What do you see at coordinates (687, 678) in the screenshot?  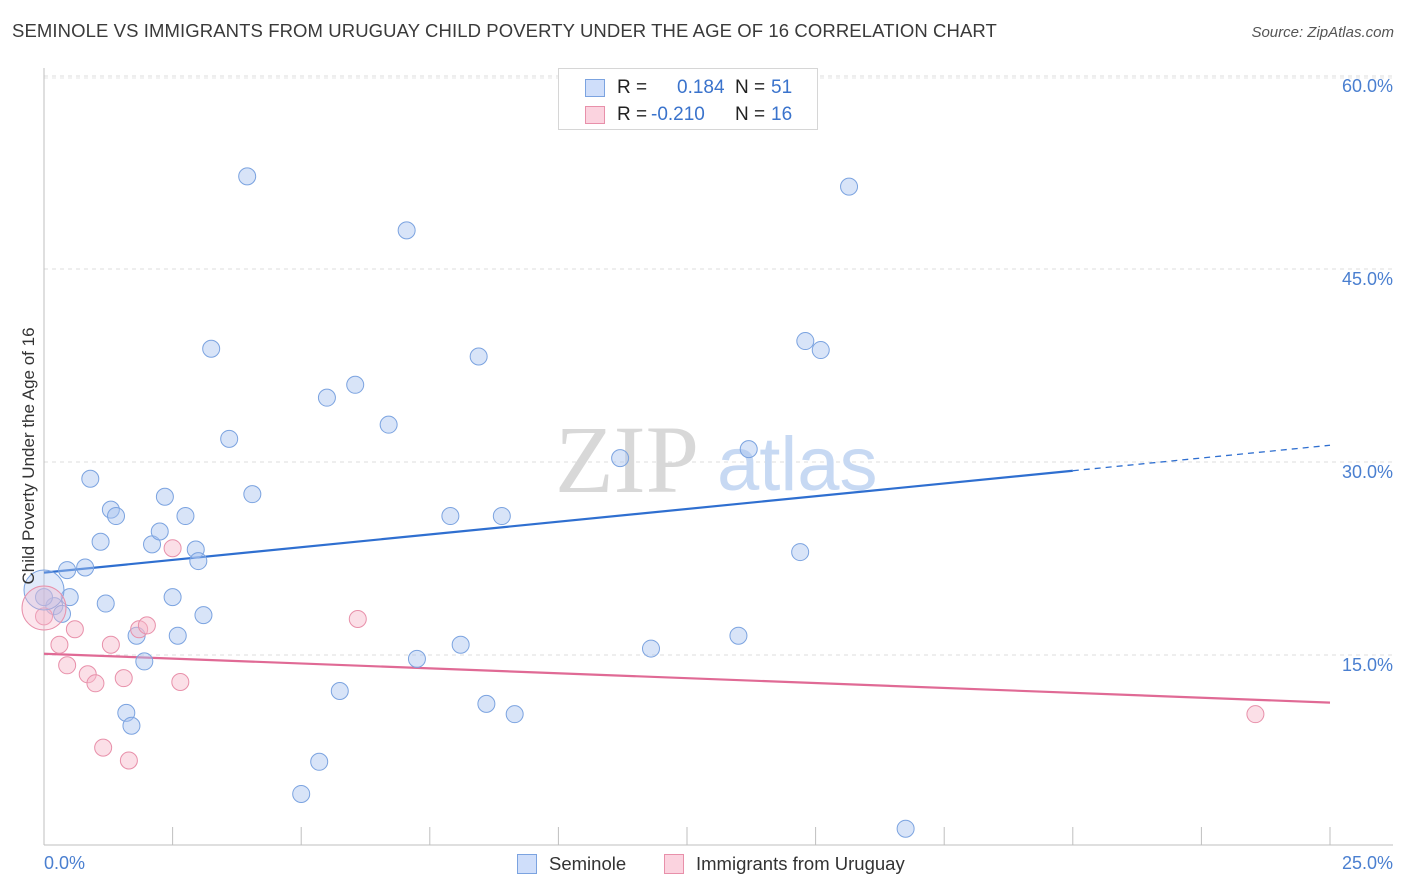 I see `trend-line-uruguay` at bounding box center [687, 678].